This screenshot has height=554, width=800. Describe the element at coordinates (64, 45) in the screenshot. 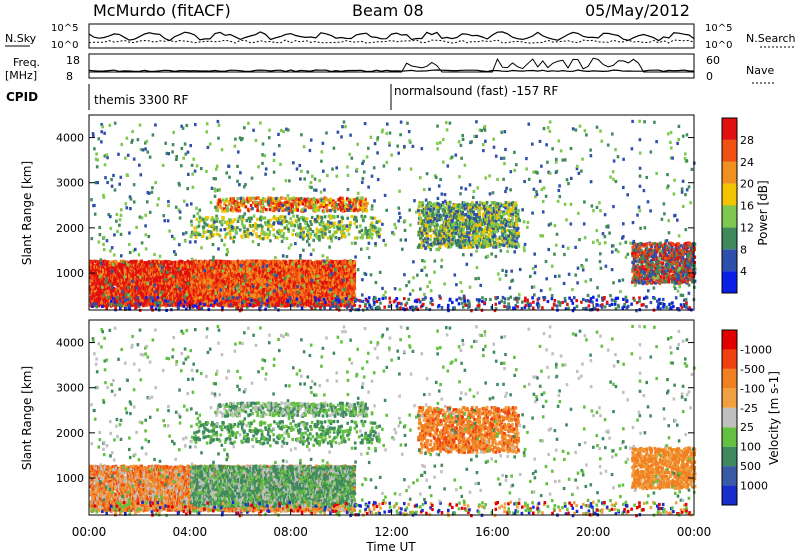

I see `noise-tick-left-bottom: 10^0` at that location.